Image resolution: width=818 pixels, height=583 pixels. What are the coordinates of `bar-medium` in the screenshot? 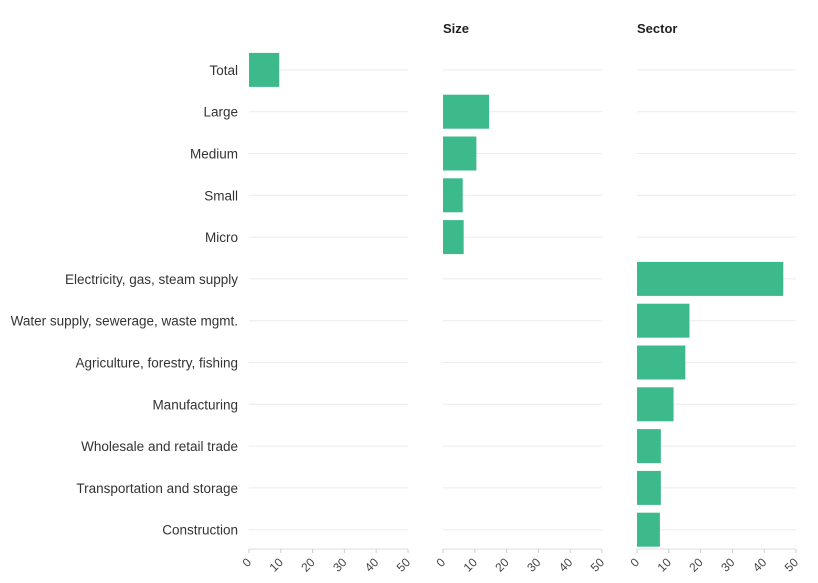 It's located at (460, 153).